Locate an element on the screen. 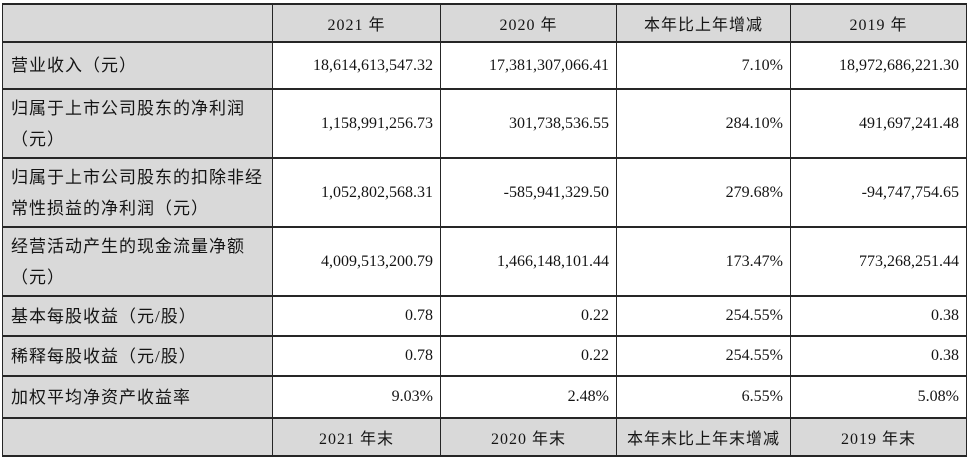  excl-nonrecurring-2020: -585,941,329.50 is located at coordinates (528, 192).